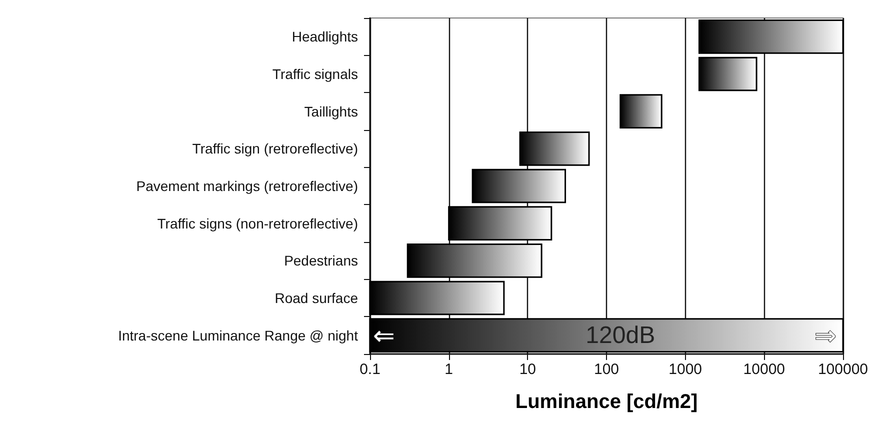 The width and height of the screenshot is (892, 440). I want to click on annotation: 120dB, so click(621, 335).